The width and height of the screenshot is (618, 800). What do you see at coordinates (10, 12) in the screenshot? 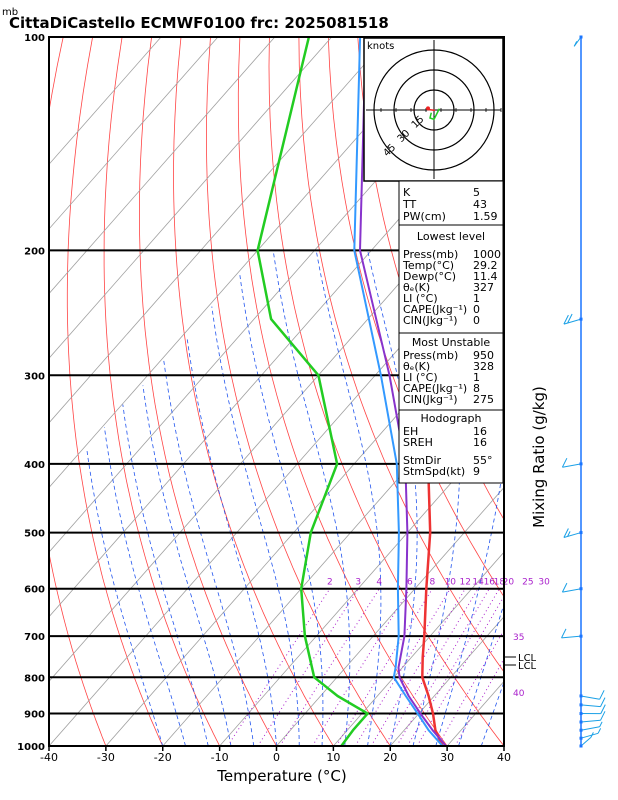
I see `units-label: mb` at bounding box center [10, 12].